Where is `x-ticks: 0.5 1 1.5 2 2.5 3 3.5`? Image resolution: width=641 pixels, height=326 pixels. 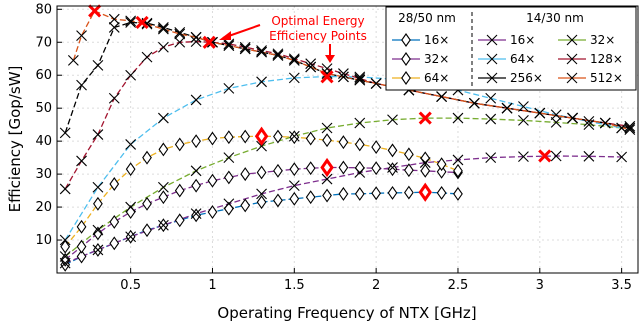
x-ticks: 0.5 1 1.5 2 2.5 3 3.5 is located at coordinates (376, 280).